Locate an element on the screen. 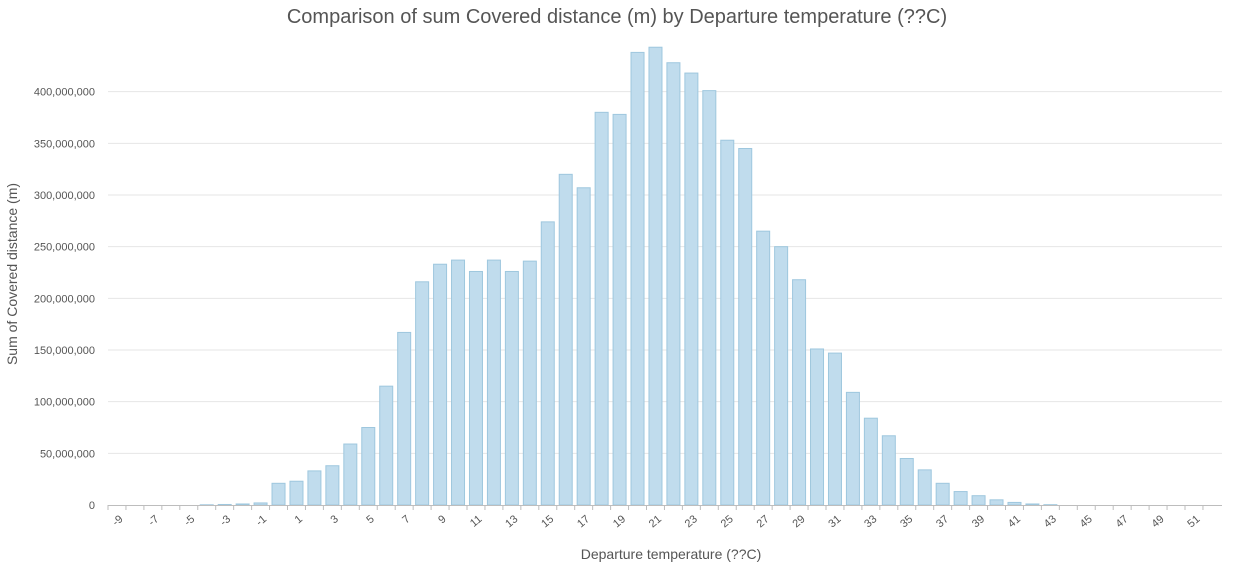 Image resolution: width=1234 pixels, height=563 pixels. x-tick-label: 49 is located at coordinates (1157, 521).